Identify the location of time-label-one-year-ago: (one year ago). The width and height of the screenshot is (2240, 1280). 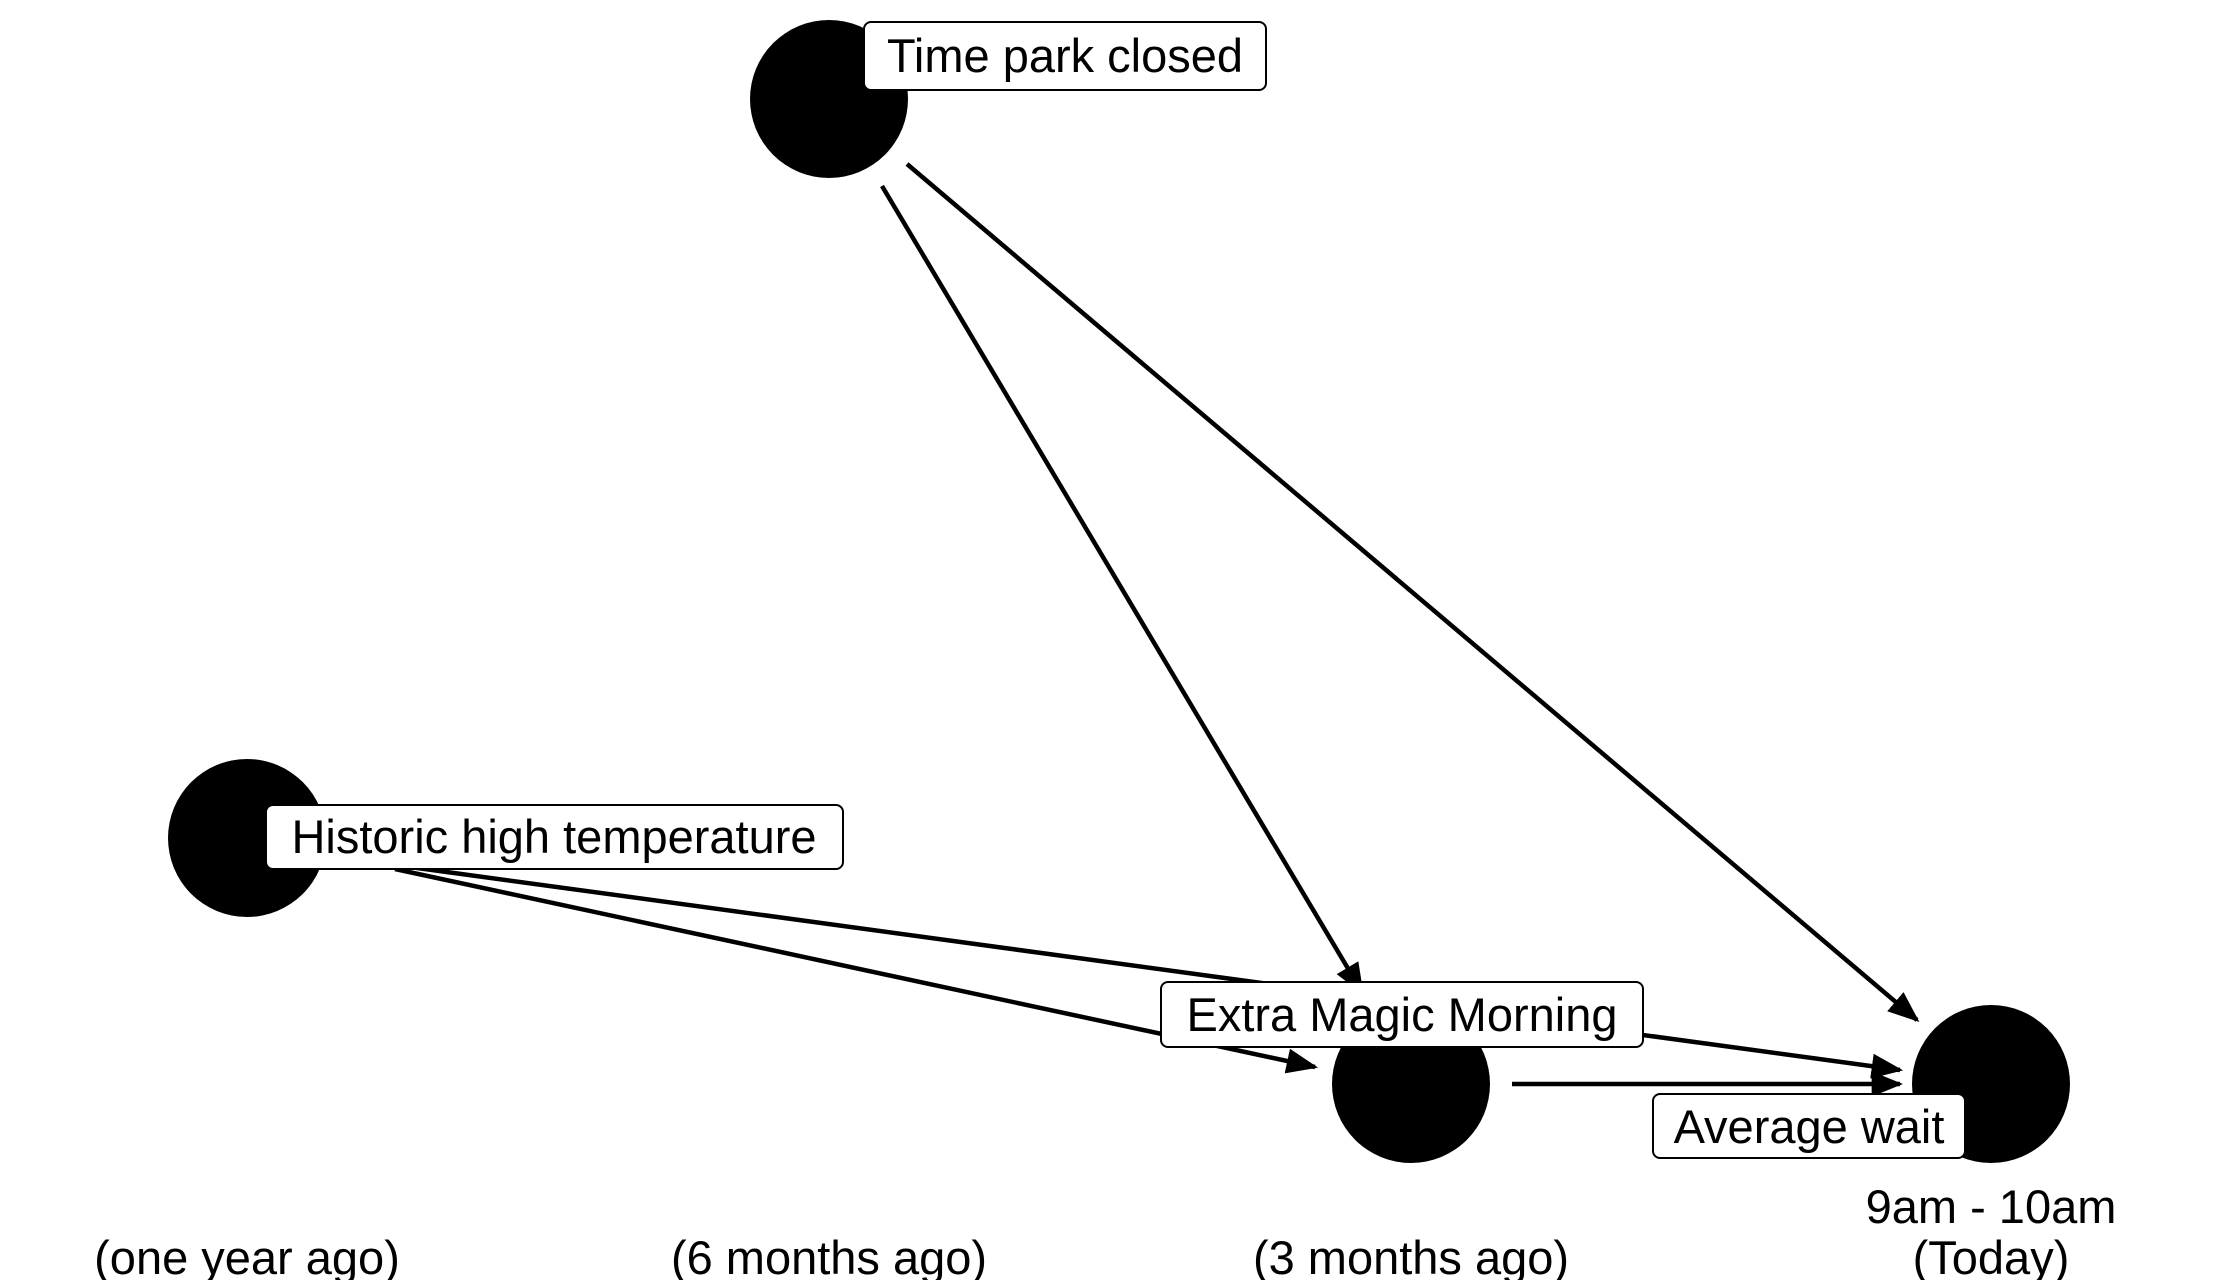
(247, 1255).